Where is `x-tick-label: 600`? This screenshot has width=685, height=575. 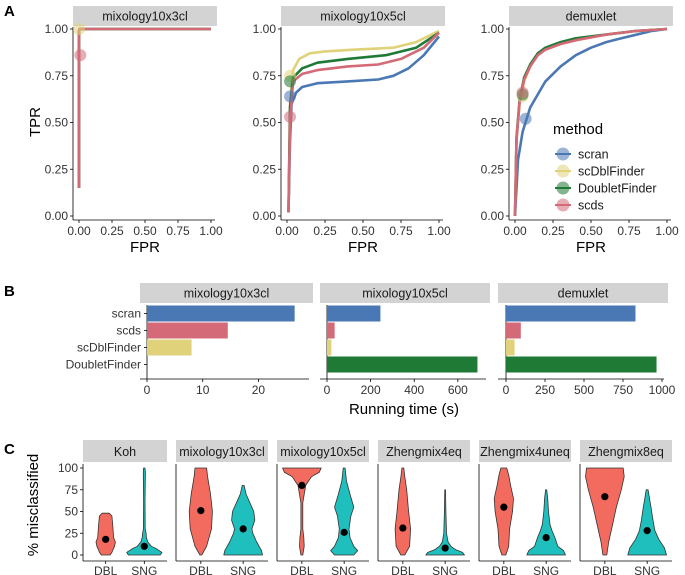 x-tick-label: 600 is located at coordinates (458, 390).